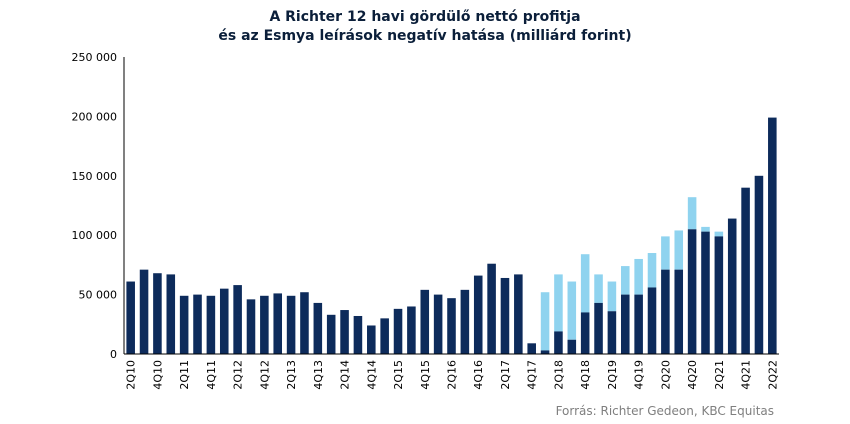 The height and width of the screenshot is (424, 850). I want to click on x-tick-label: 2Q18, so click(558, 375).